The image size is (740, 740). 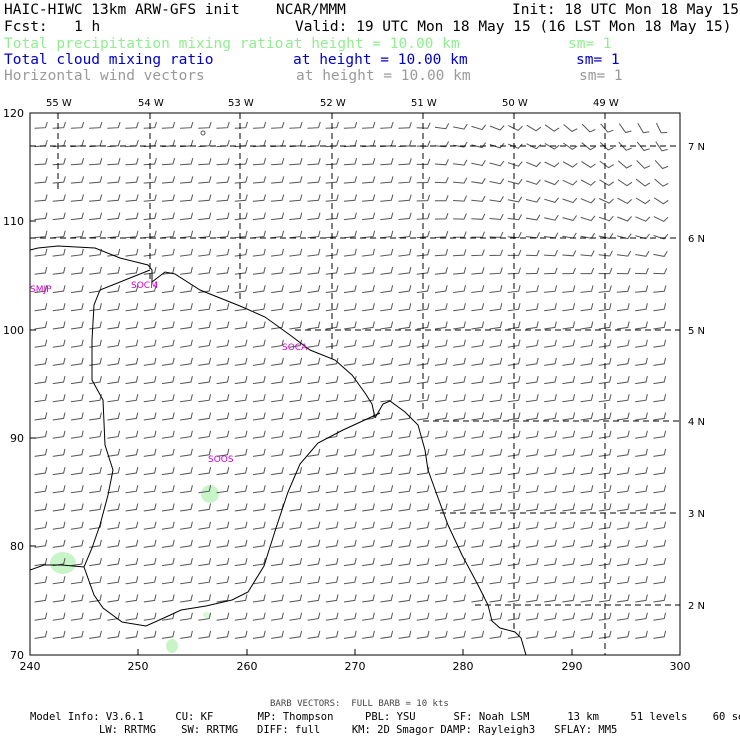 What do you see at coordinates (355, 666) in the screenshot?
I see `x-tick-label: 270` at bounding box center [355, 666].